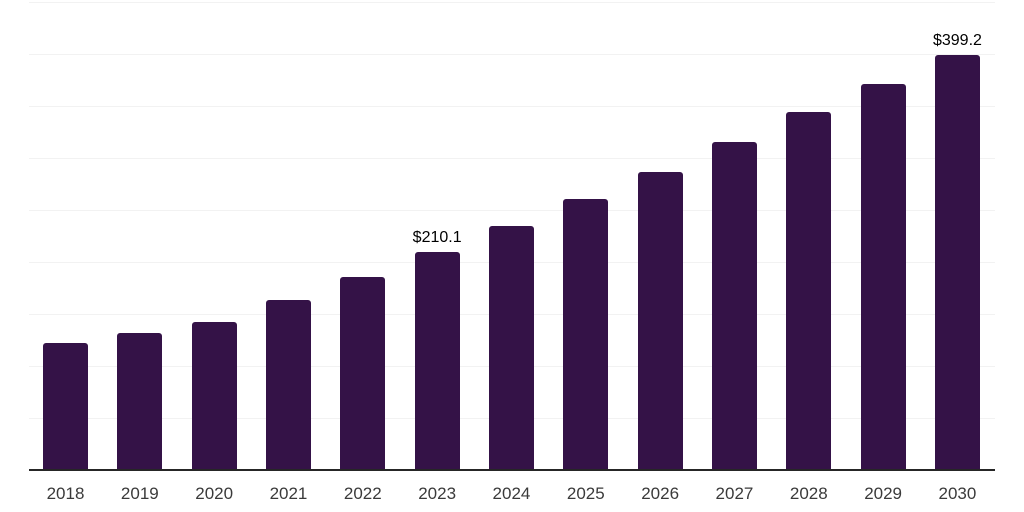 Image resolution: width=1024 pixels, height=512 pixels. I want to click on x-tick-label: 2030, so click(957, 493).